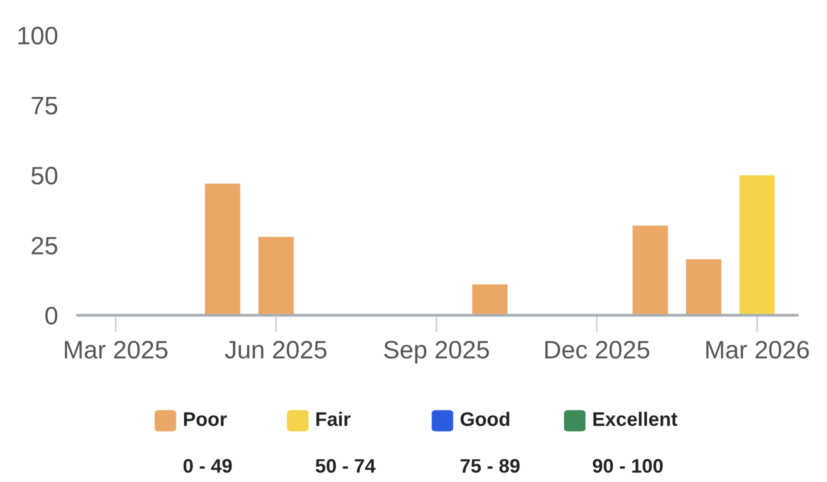 This screenshot has width=827, height=482. I want to click on legend-label: Good, so click(485, 419).